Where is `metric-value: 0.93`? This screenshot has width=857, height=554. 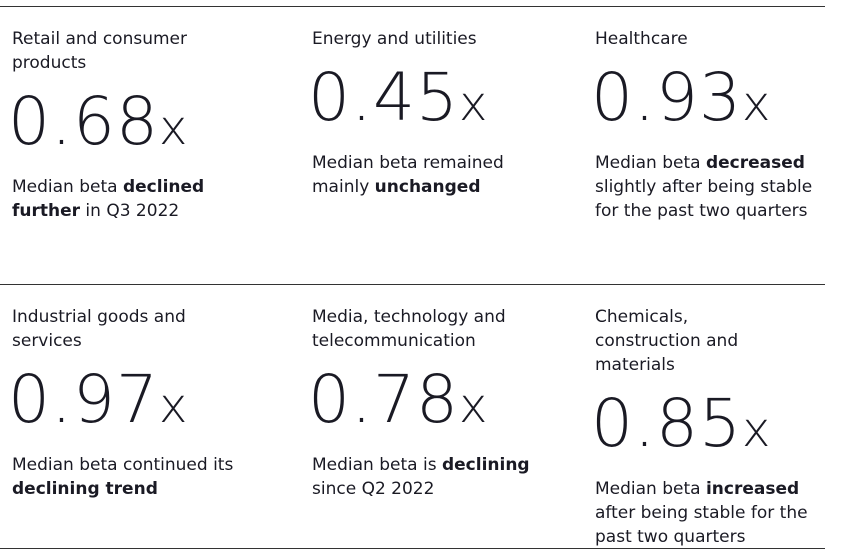
metric-value: 0.93 is located at coordinates (666, 97).